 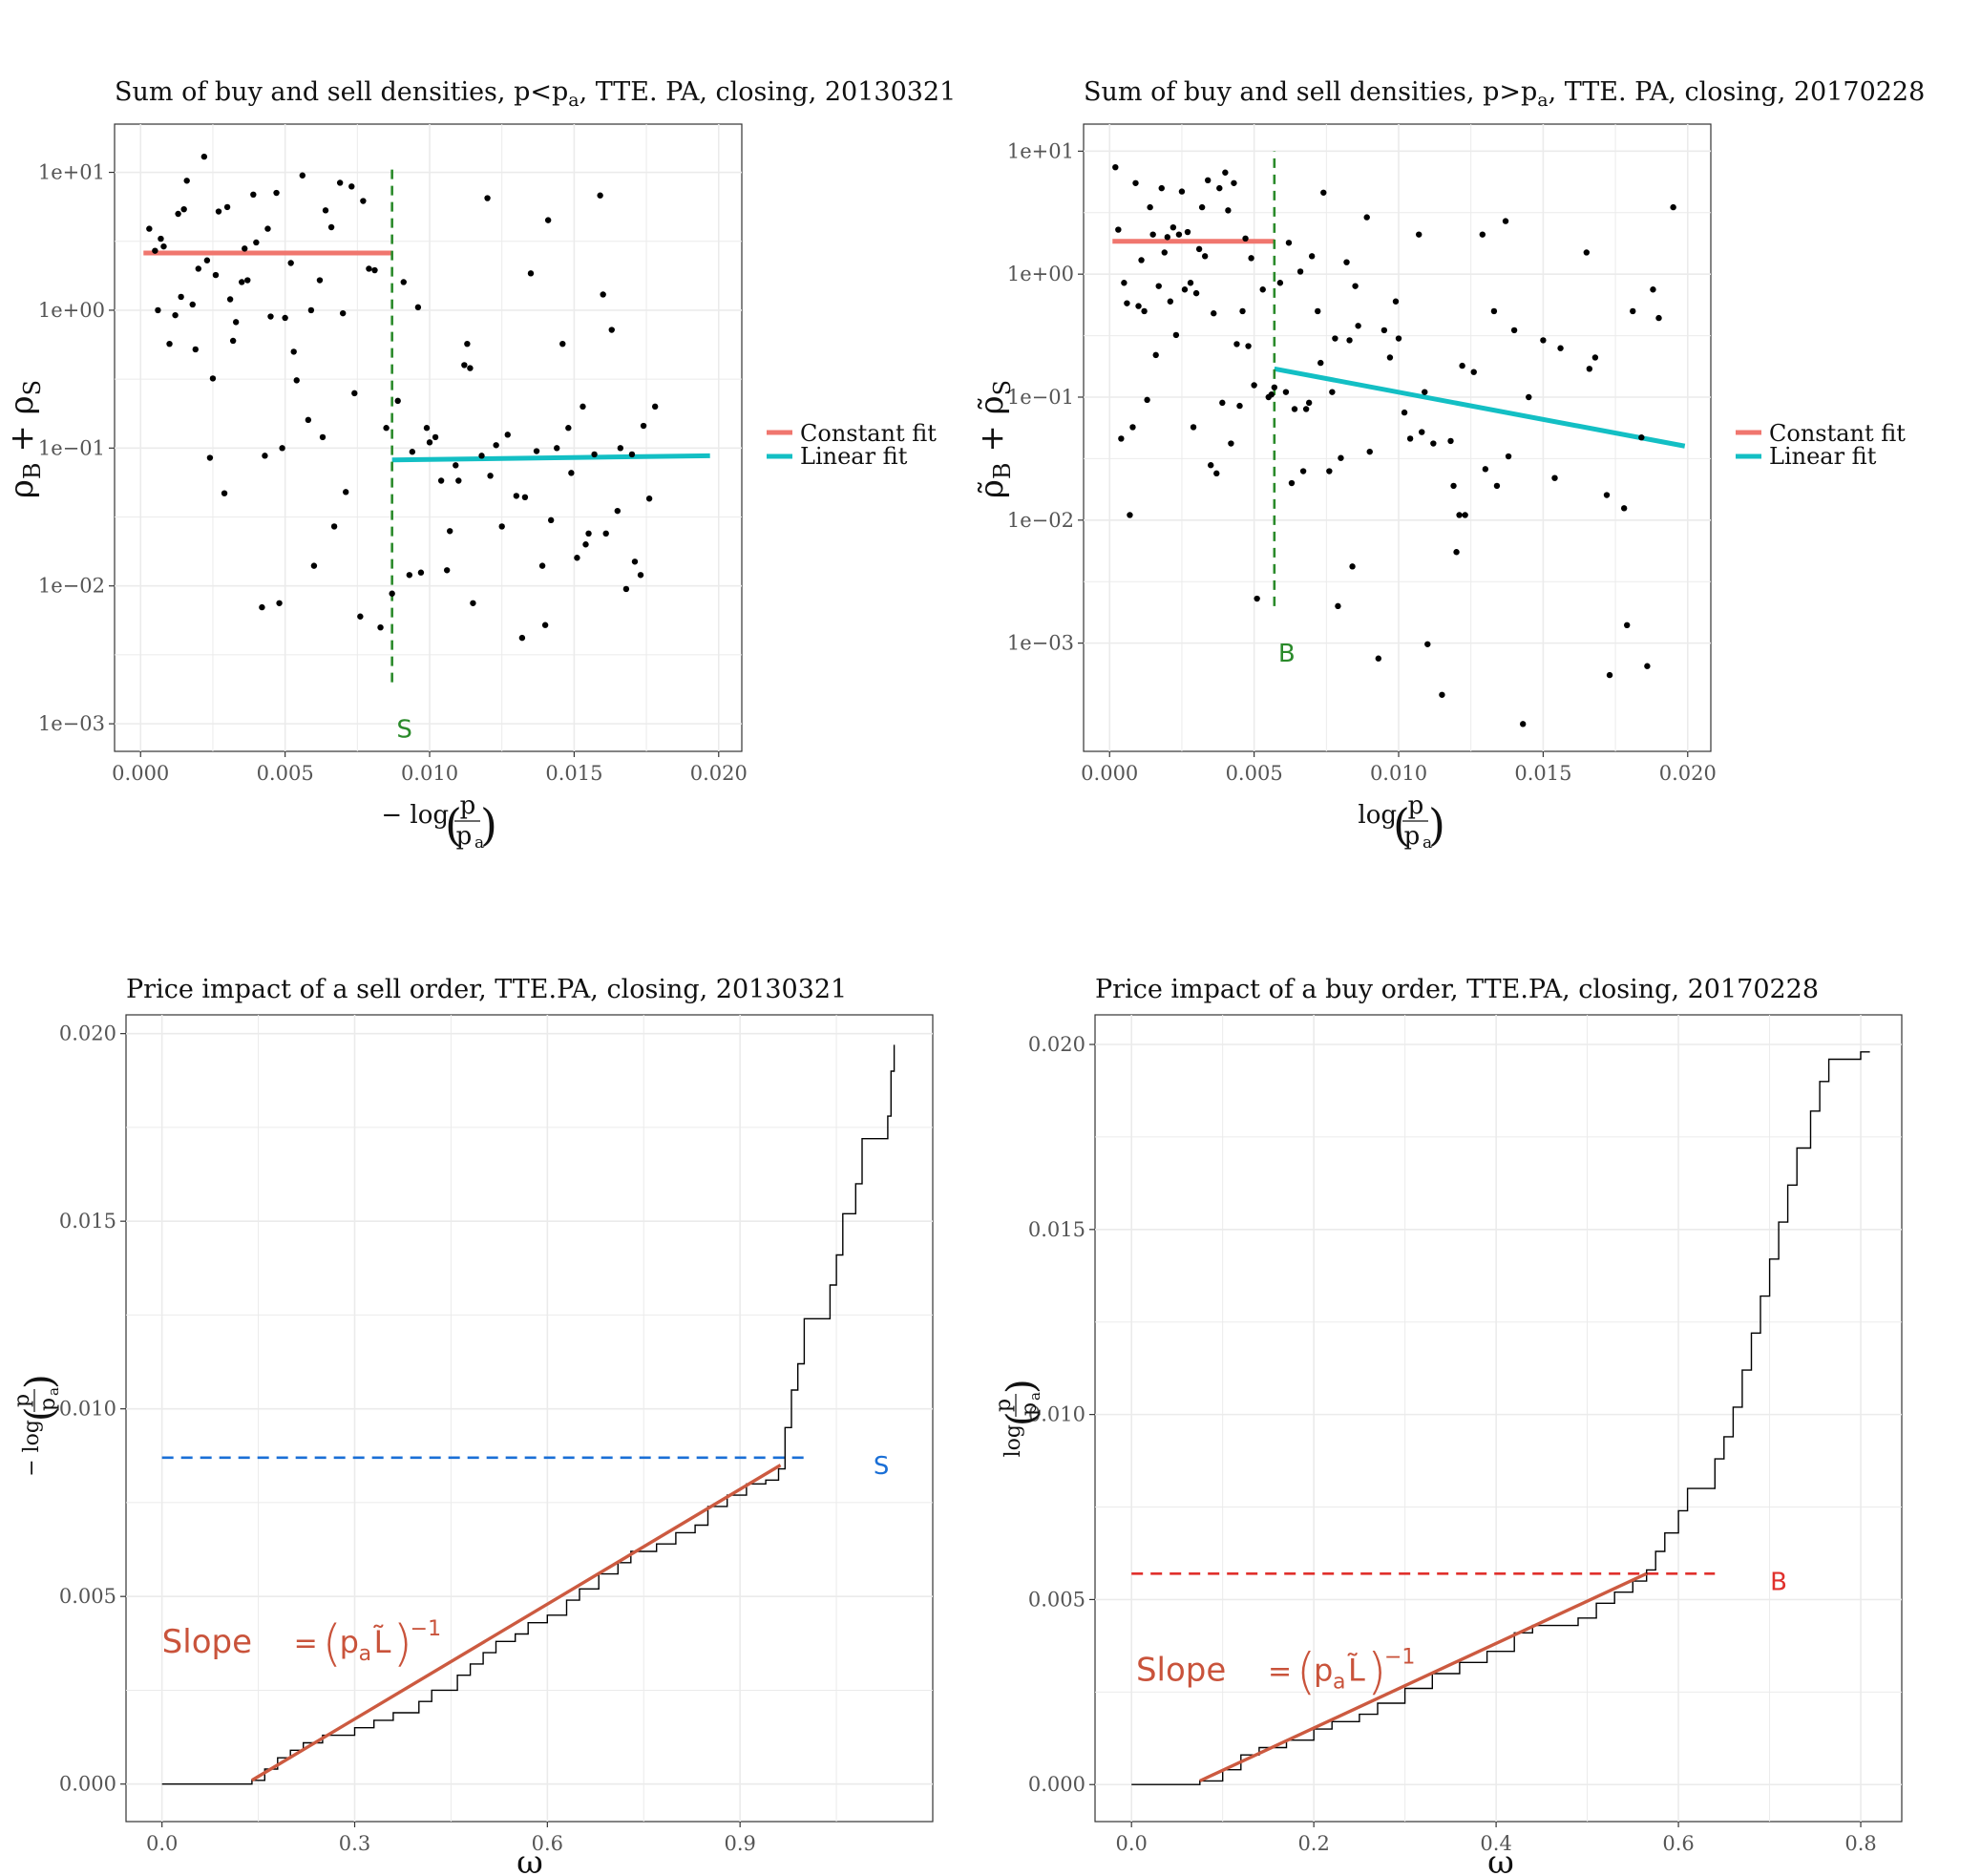 What do you see at coordinates (87, 1596) in the screenshot?
I see `y-tick-label: 0.005` at bounding box center [87, 1596].